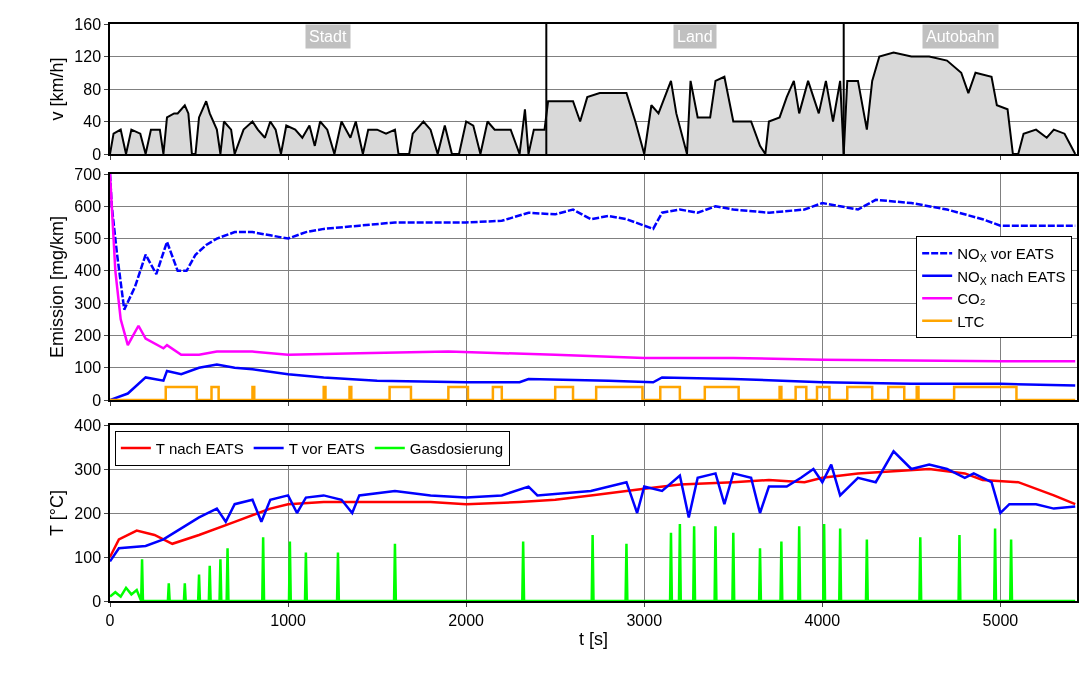 This screenshot has width=1082, height=680. What do you see at coordinates (1000, 620) in the screenshot?
I see `x-tick-label: 5000` at bounding box center [1000, 620].